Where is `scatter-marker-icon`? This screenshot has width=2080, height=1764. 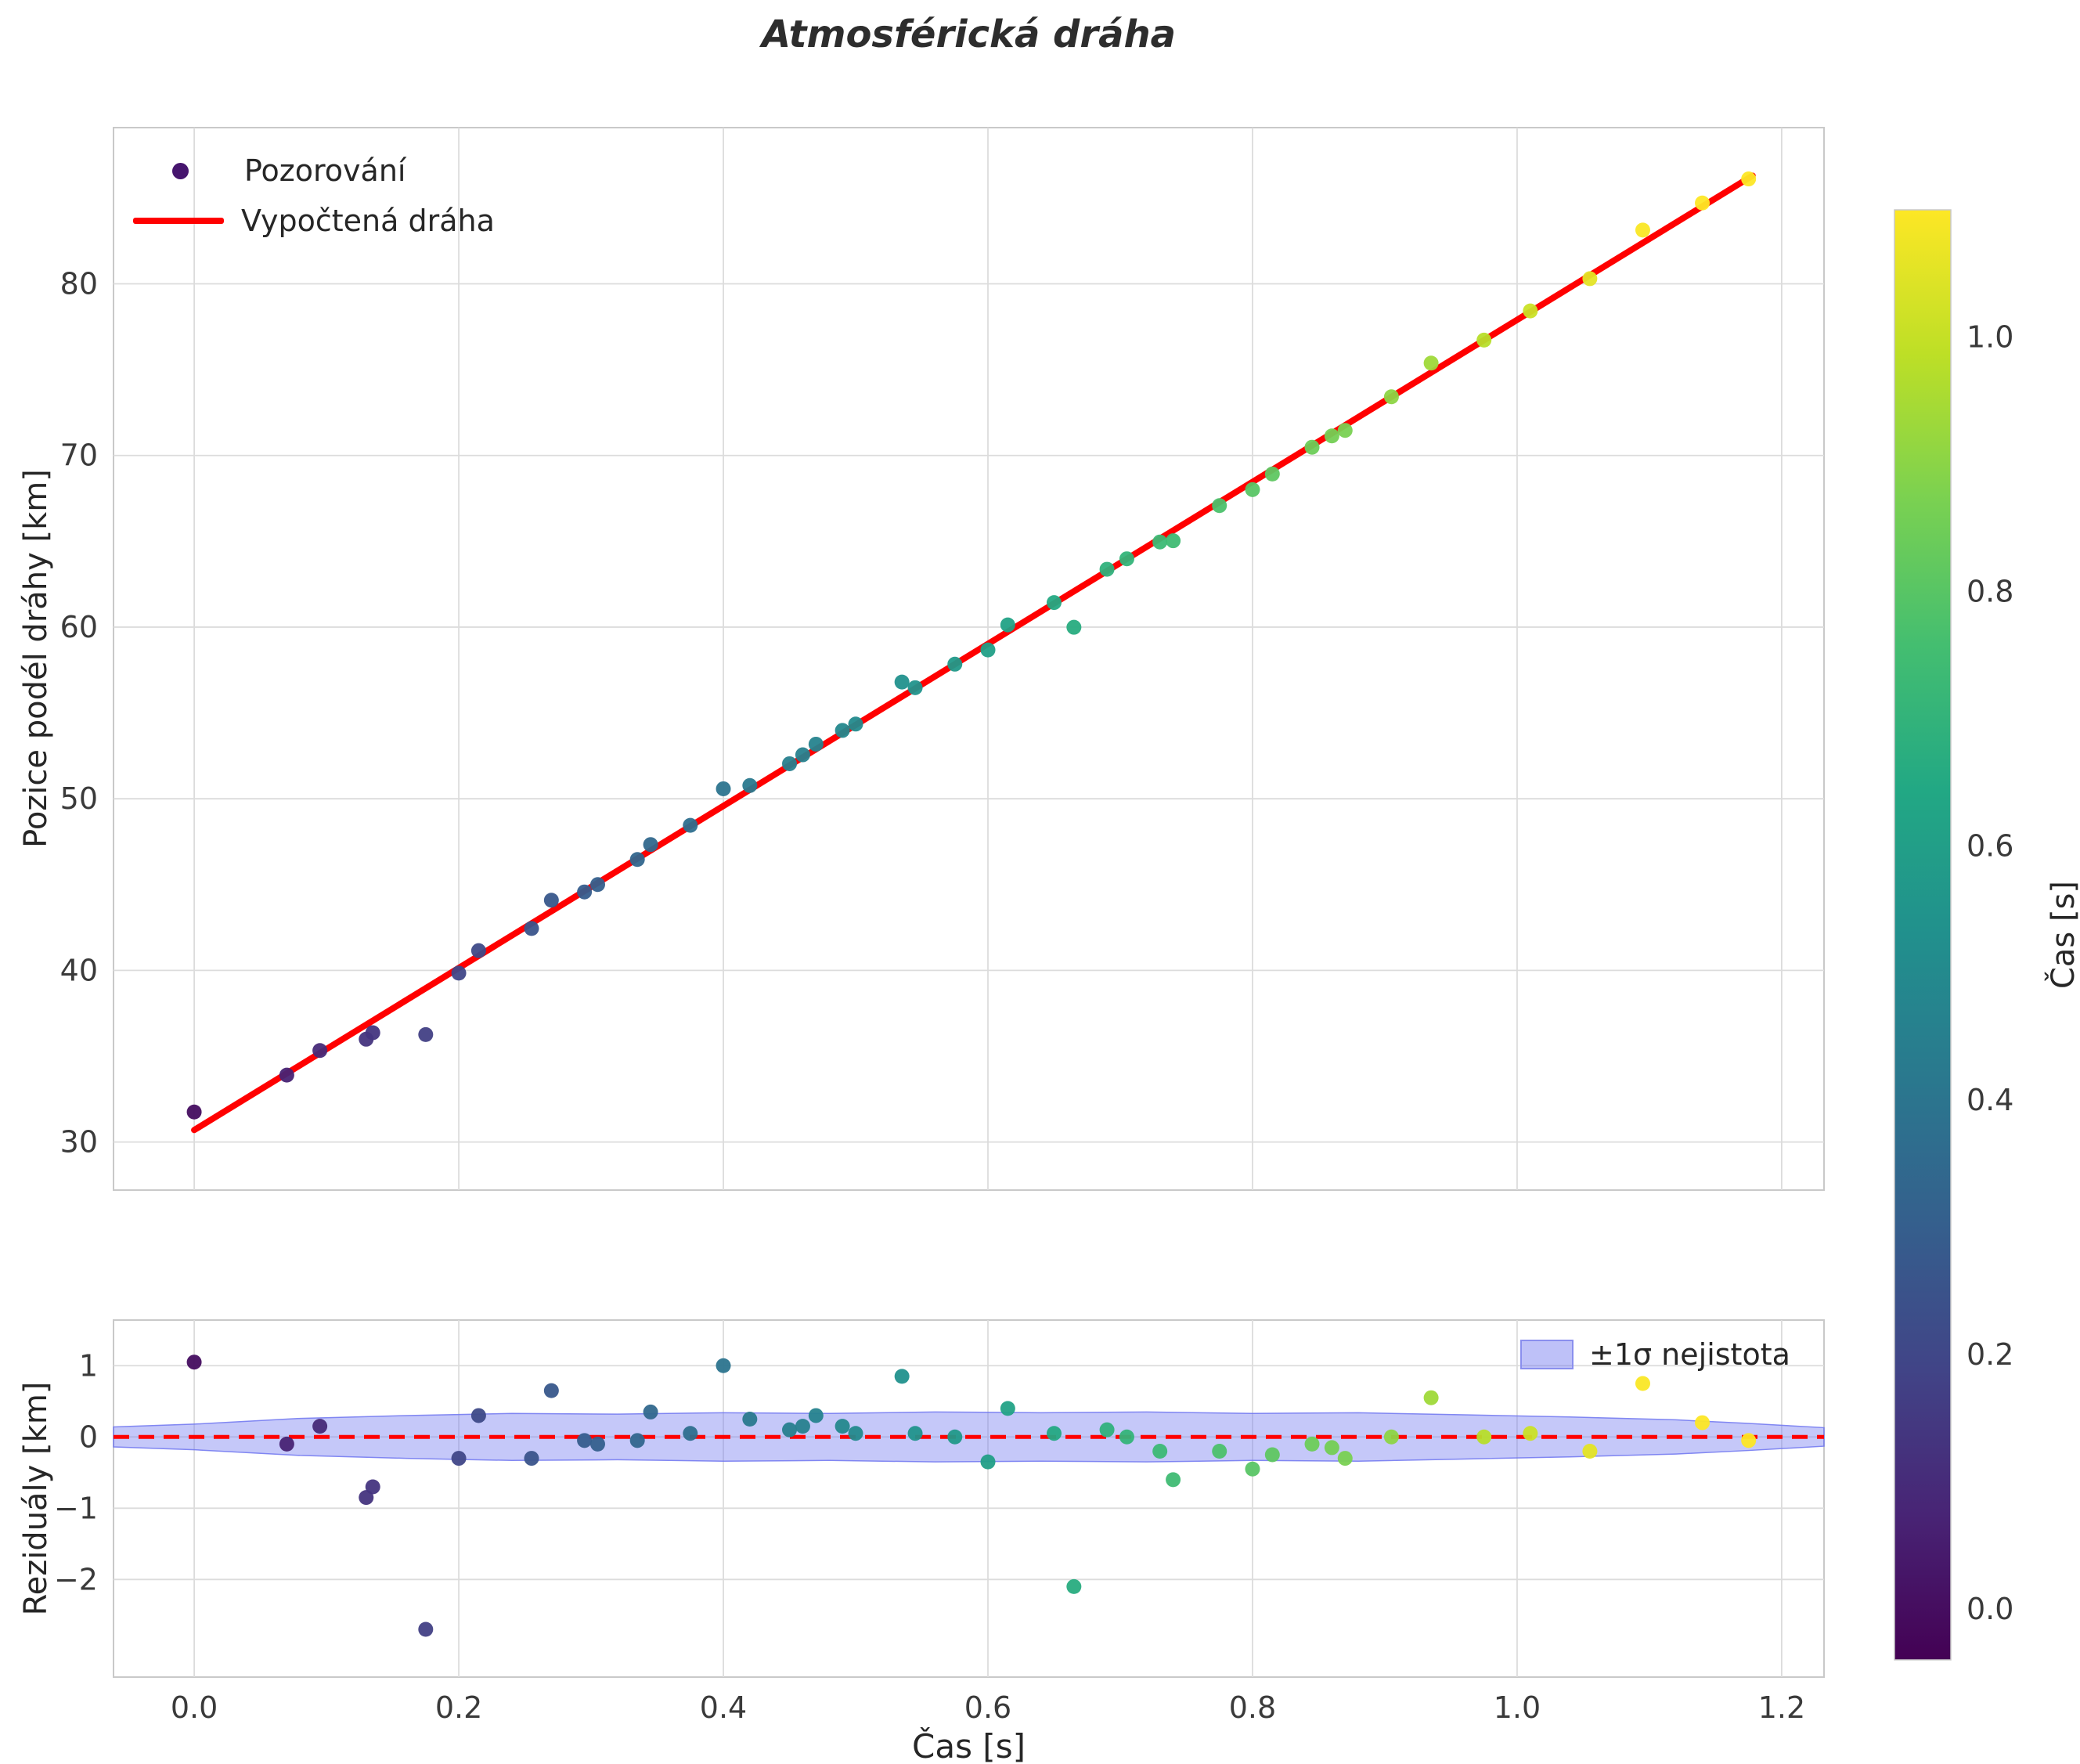 scatter-marker-icon is located at coordinates (180, 170).